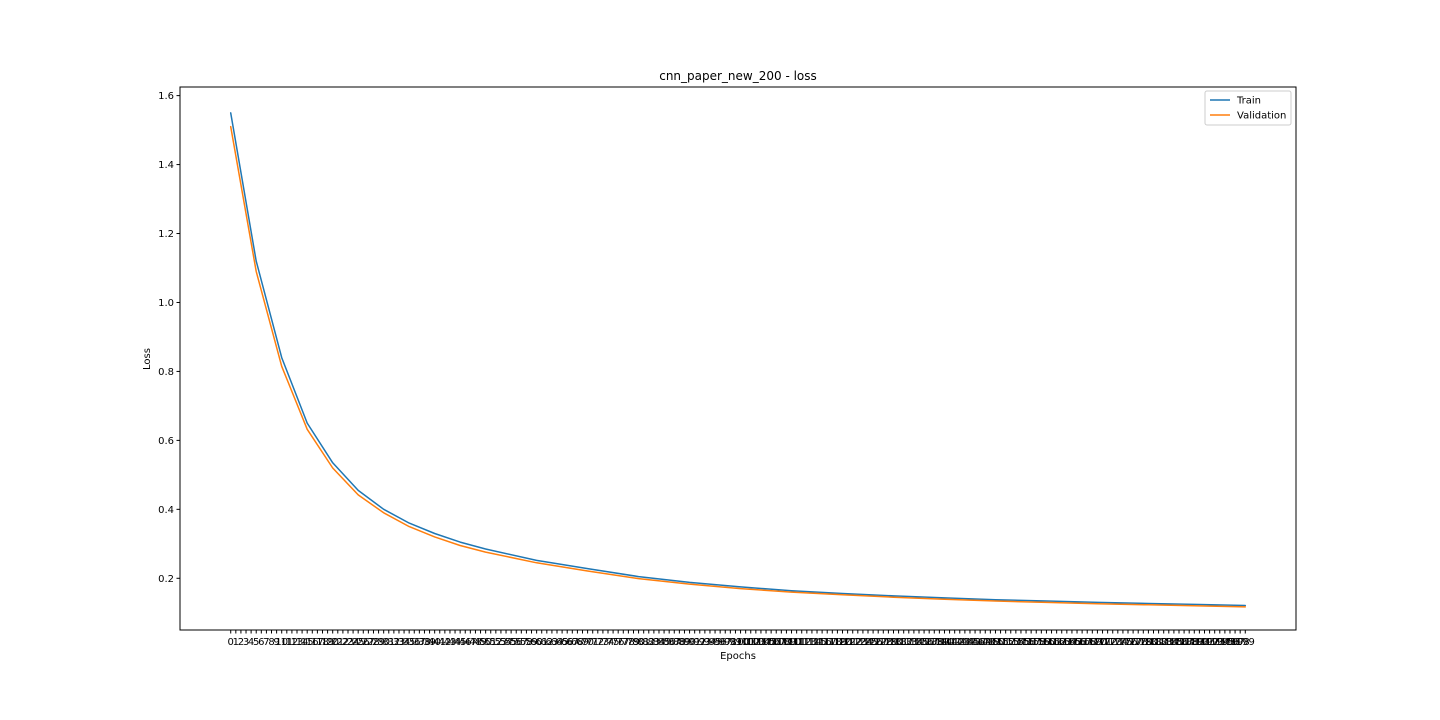  Describe the element at coordinates (837, 642) in the screenshot. I see `x-tick-label: 119` at that location.